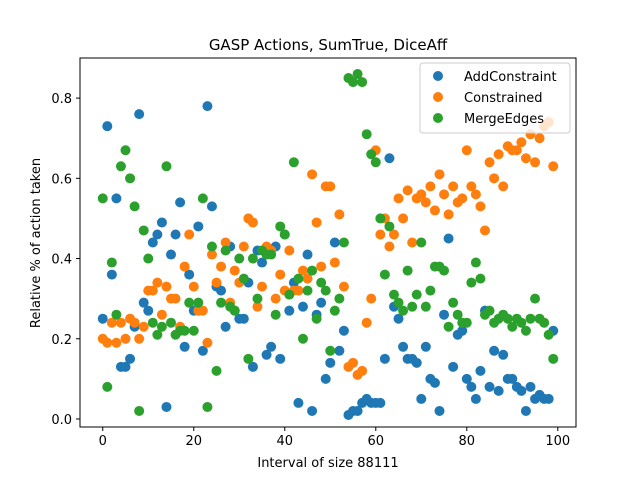 Image resolution: width=640 pixels, height=480 pixels. What do you see at coordinates (467, 441) in the screenshot?
I see `x-tick-label: 80` at bounding box center [467, 441].